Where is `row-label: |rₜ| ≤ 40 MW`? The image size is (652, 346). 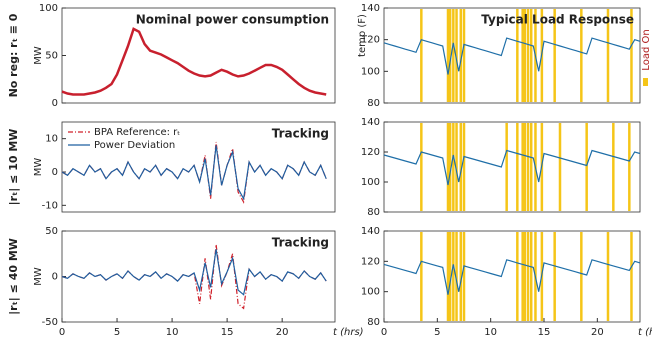 row-label: |rₜ| ≤ 40 MW is located at coordinates (13, 276).